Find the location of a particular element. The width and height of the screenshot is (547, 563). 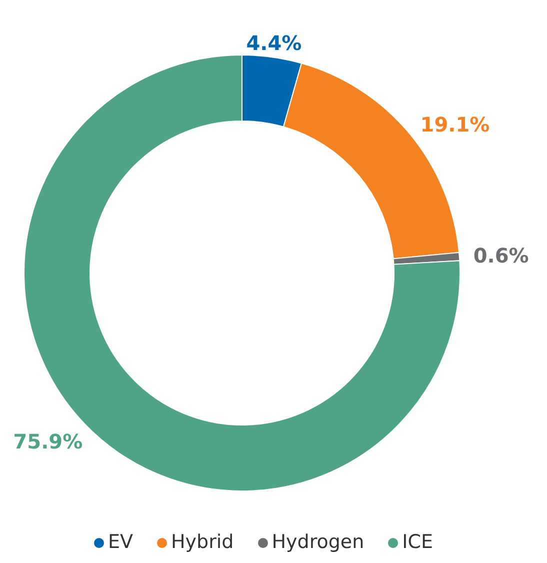

legend-label: Hydrogen is located at coordinates (318, 542).